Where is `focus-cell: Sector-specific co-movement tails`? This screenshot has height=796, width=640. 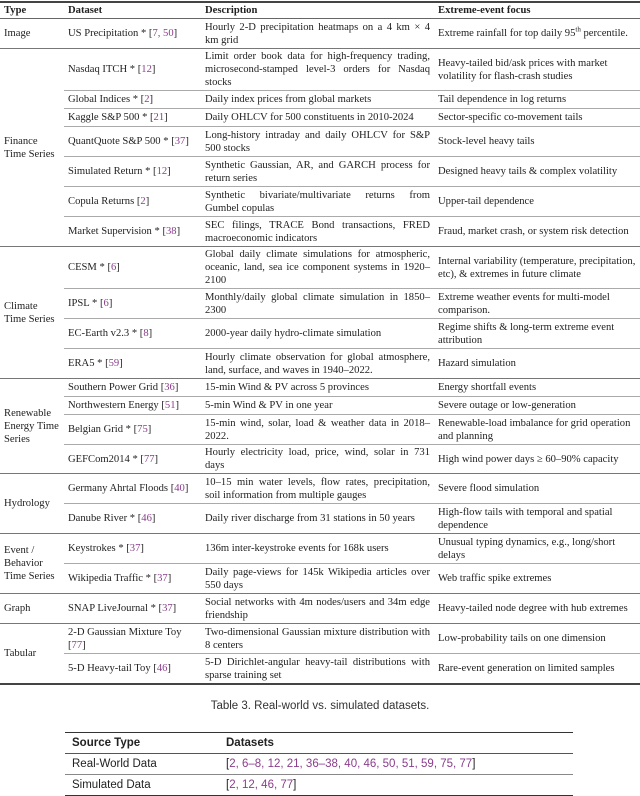
focus-cell: Sector-specific co-movement tails is located at coordinates (537, 117).